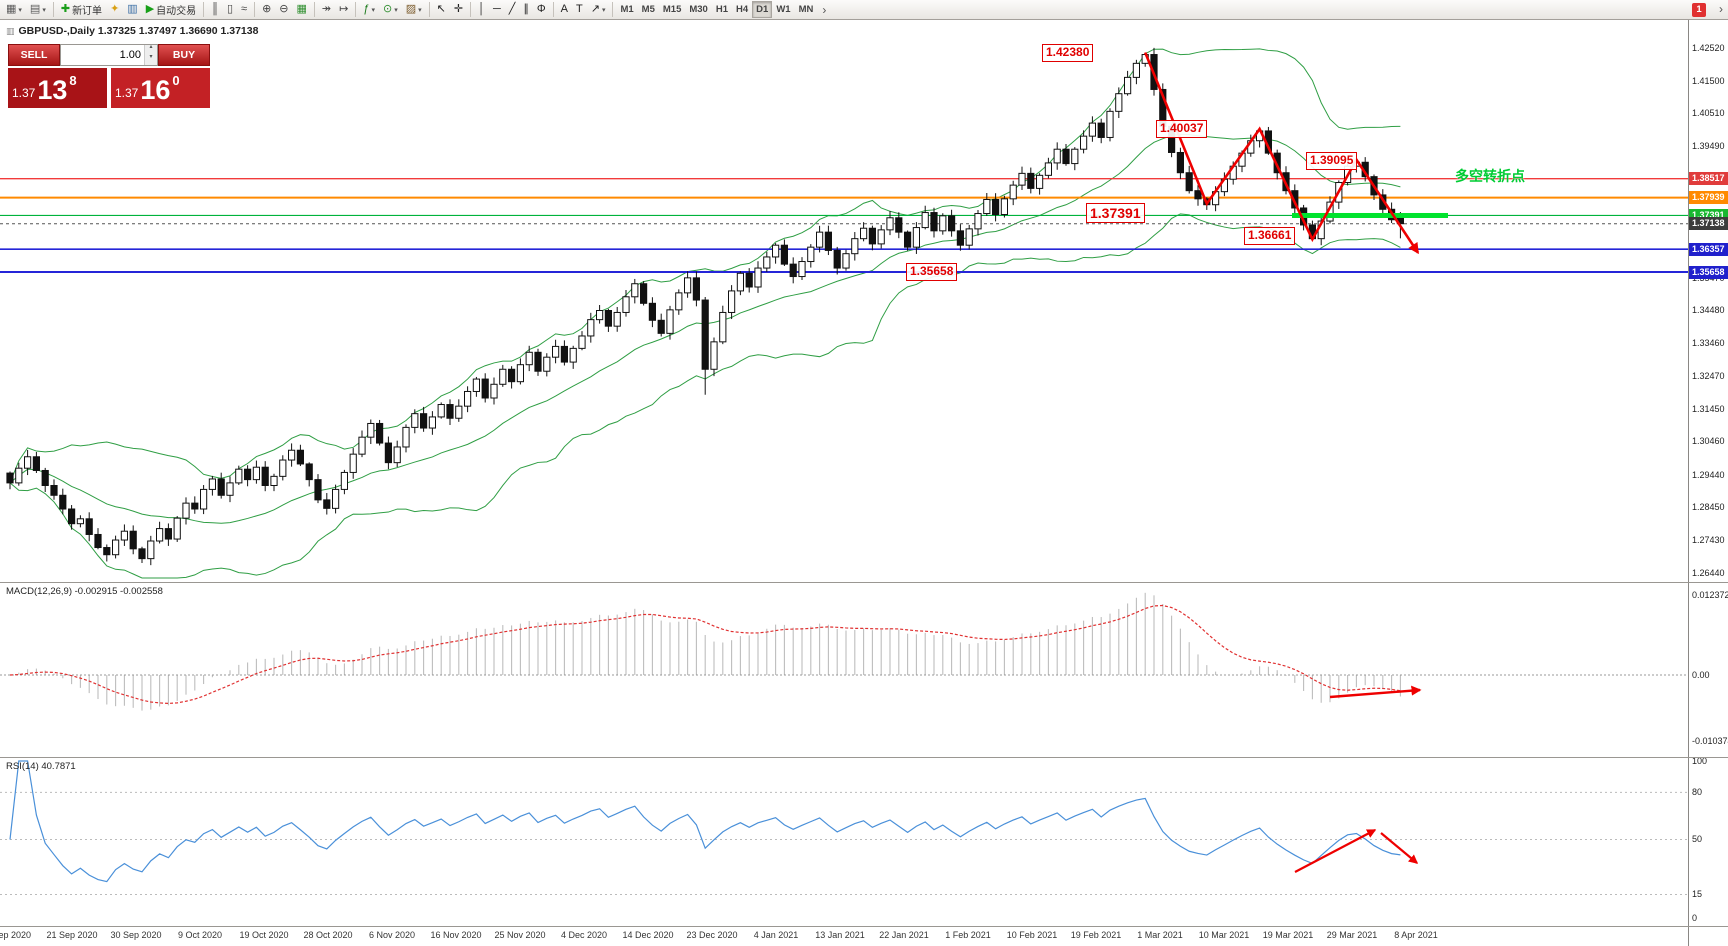  What do you see at coordinates (1490, 176) in the screenshot?
I see `turning-point-note: 多空转折点` at bounding box center [1490, 176].